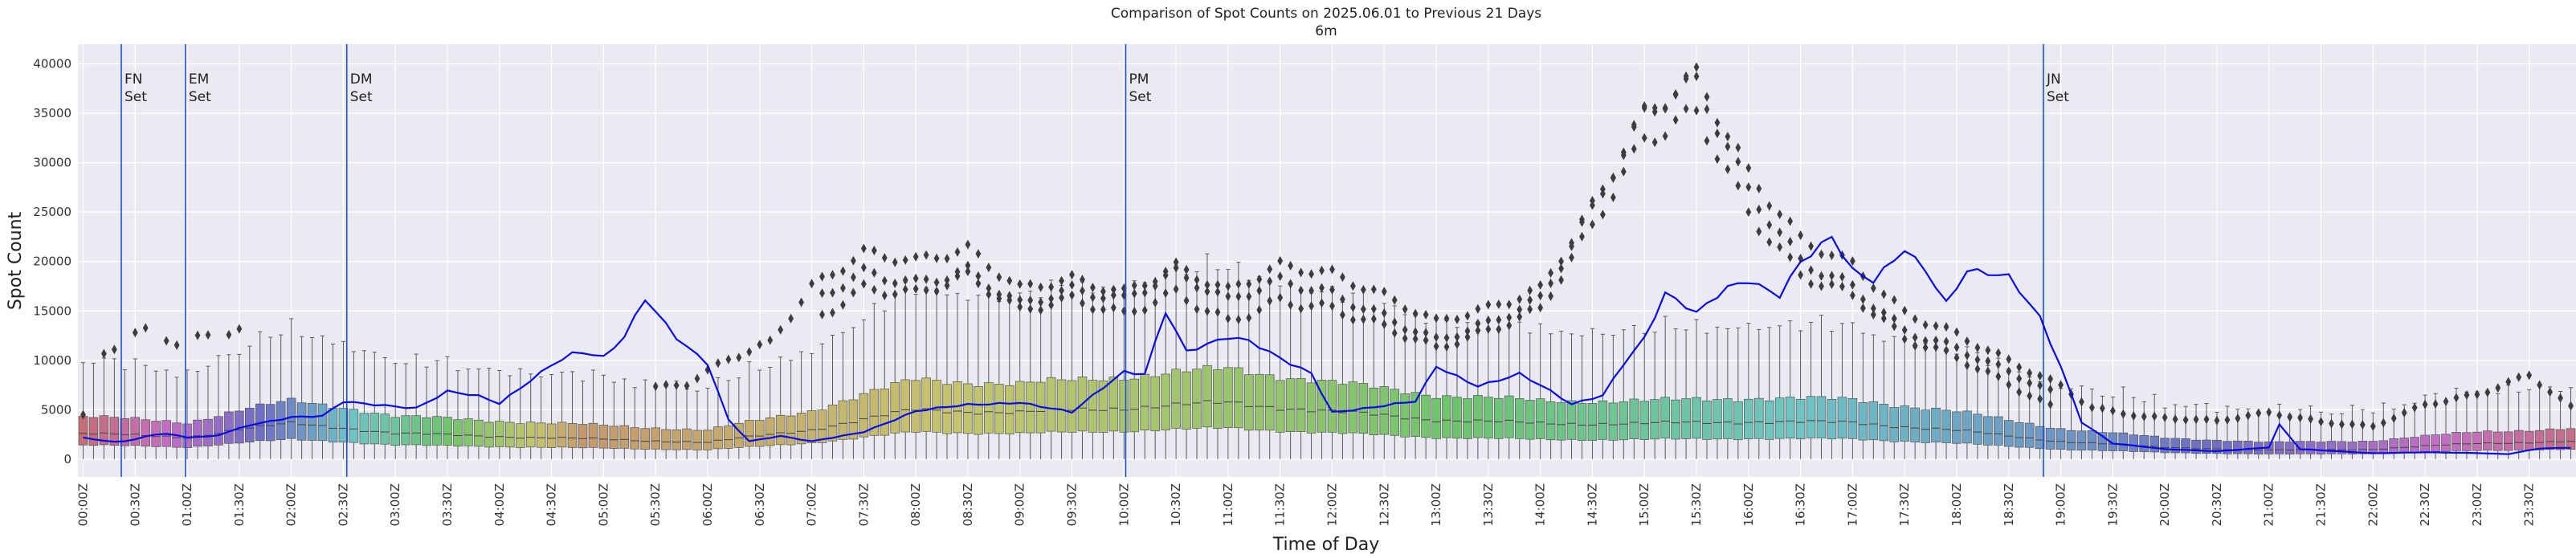 The height and width of the screenshot is (558, 2576). I want to click on event-label: Set, so click(200, 97).